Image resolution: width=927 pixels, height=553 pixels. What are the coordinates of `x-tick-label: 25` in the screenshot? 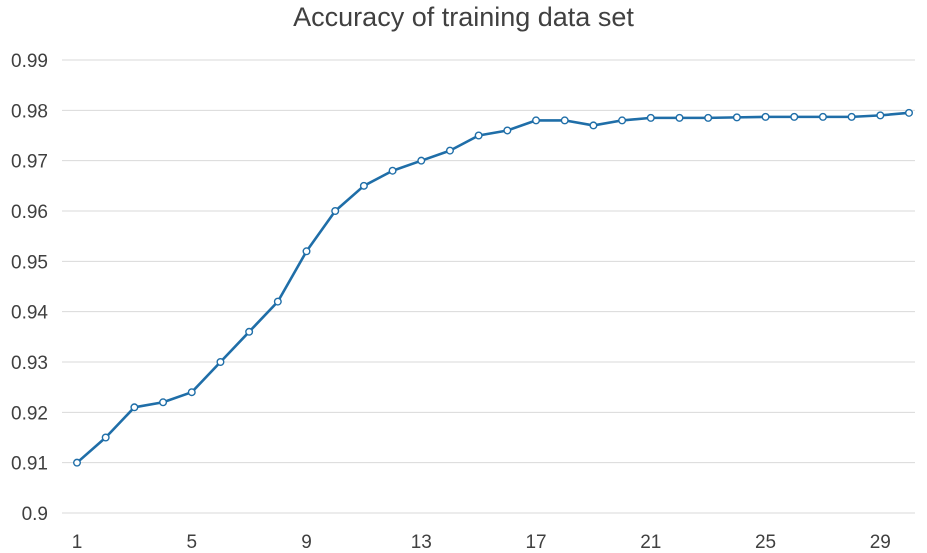 It's located at (765, 542).